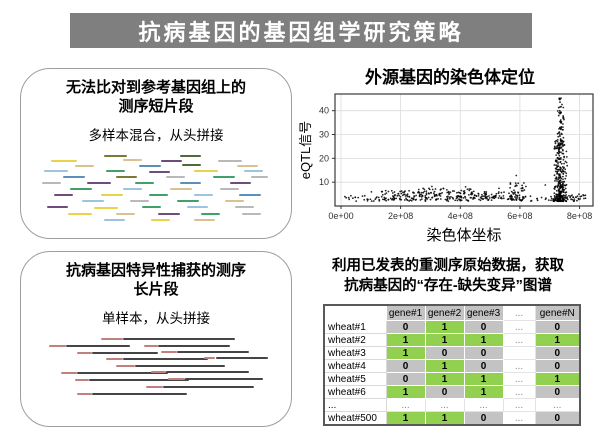 This screenshot has height=443, width=600. I want to click on plot-panel, so click(464, 150).